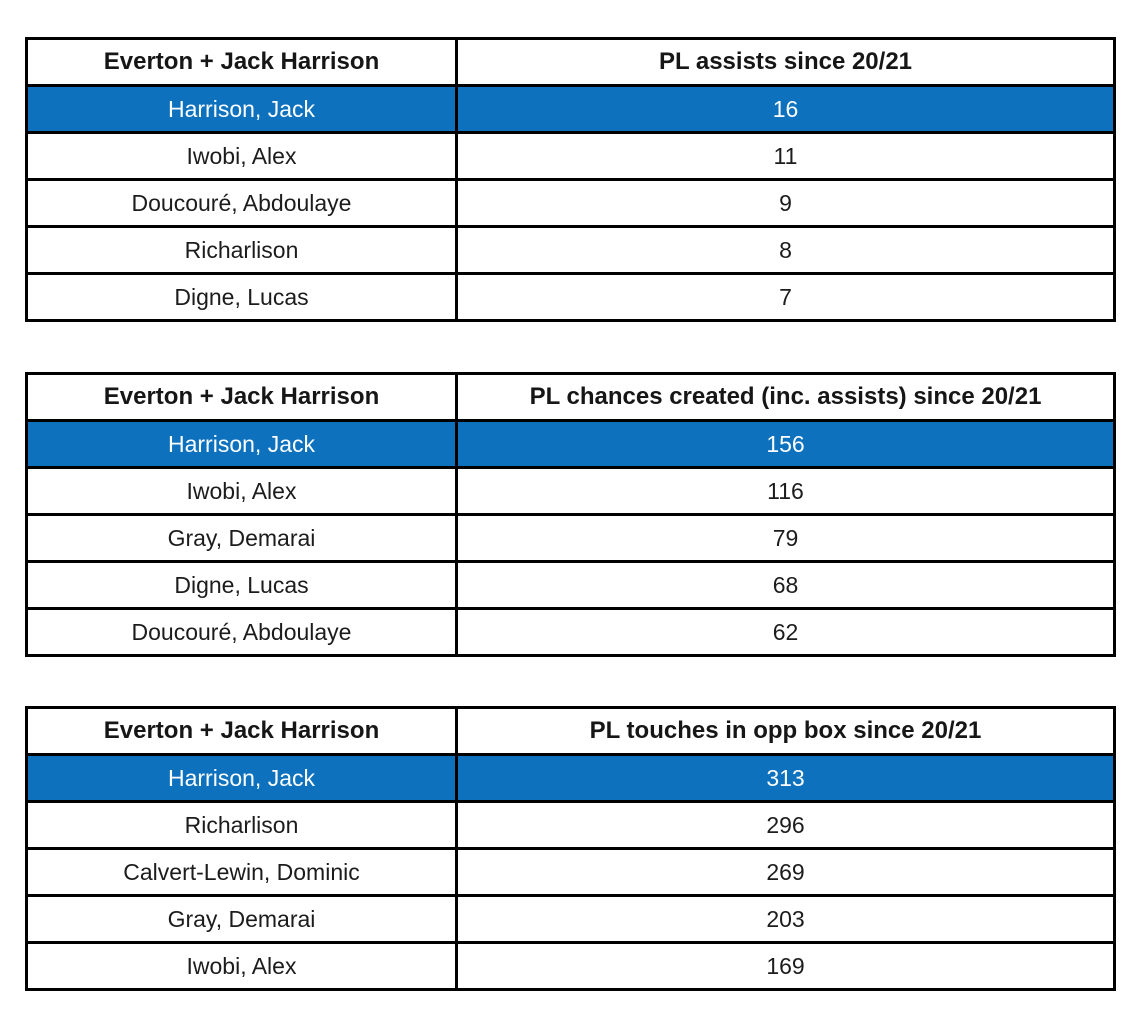 The height and width of the screenshot is (1034, 1146). I want to click on table-row-highlighted: Harrison, Jack 16, so click(570, 109).